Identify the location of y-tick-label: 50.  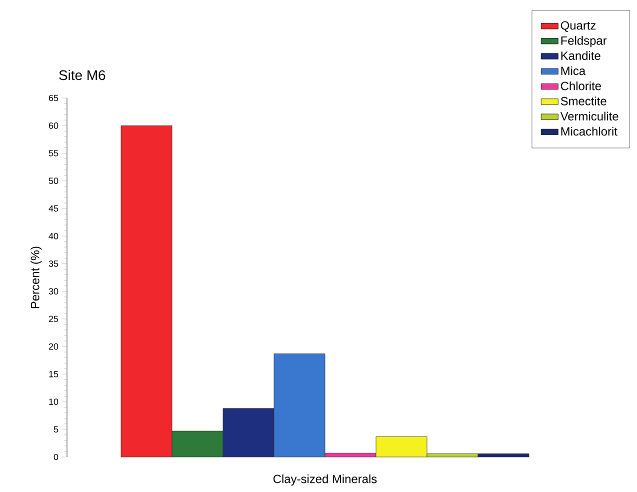
(53, 181).